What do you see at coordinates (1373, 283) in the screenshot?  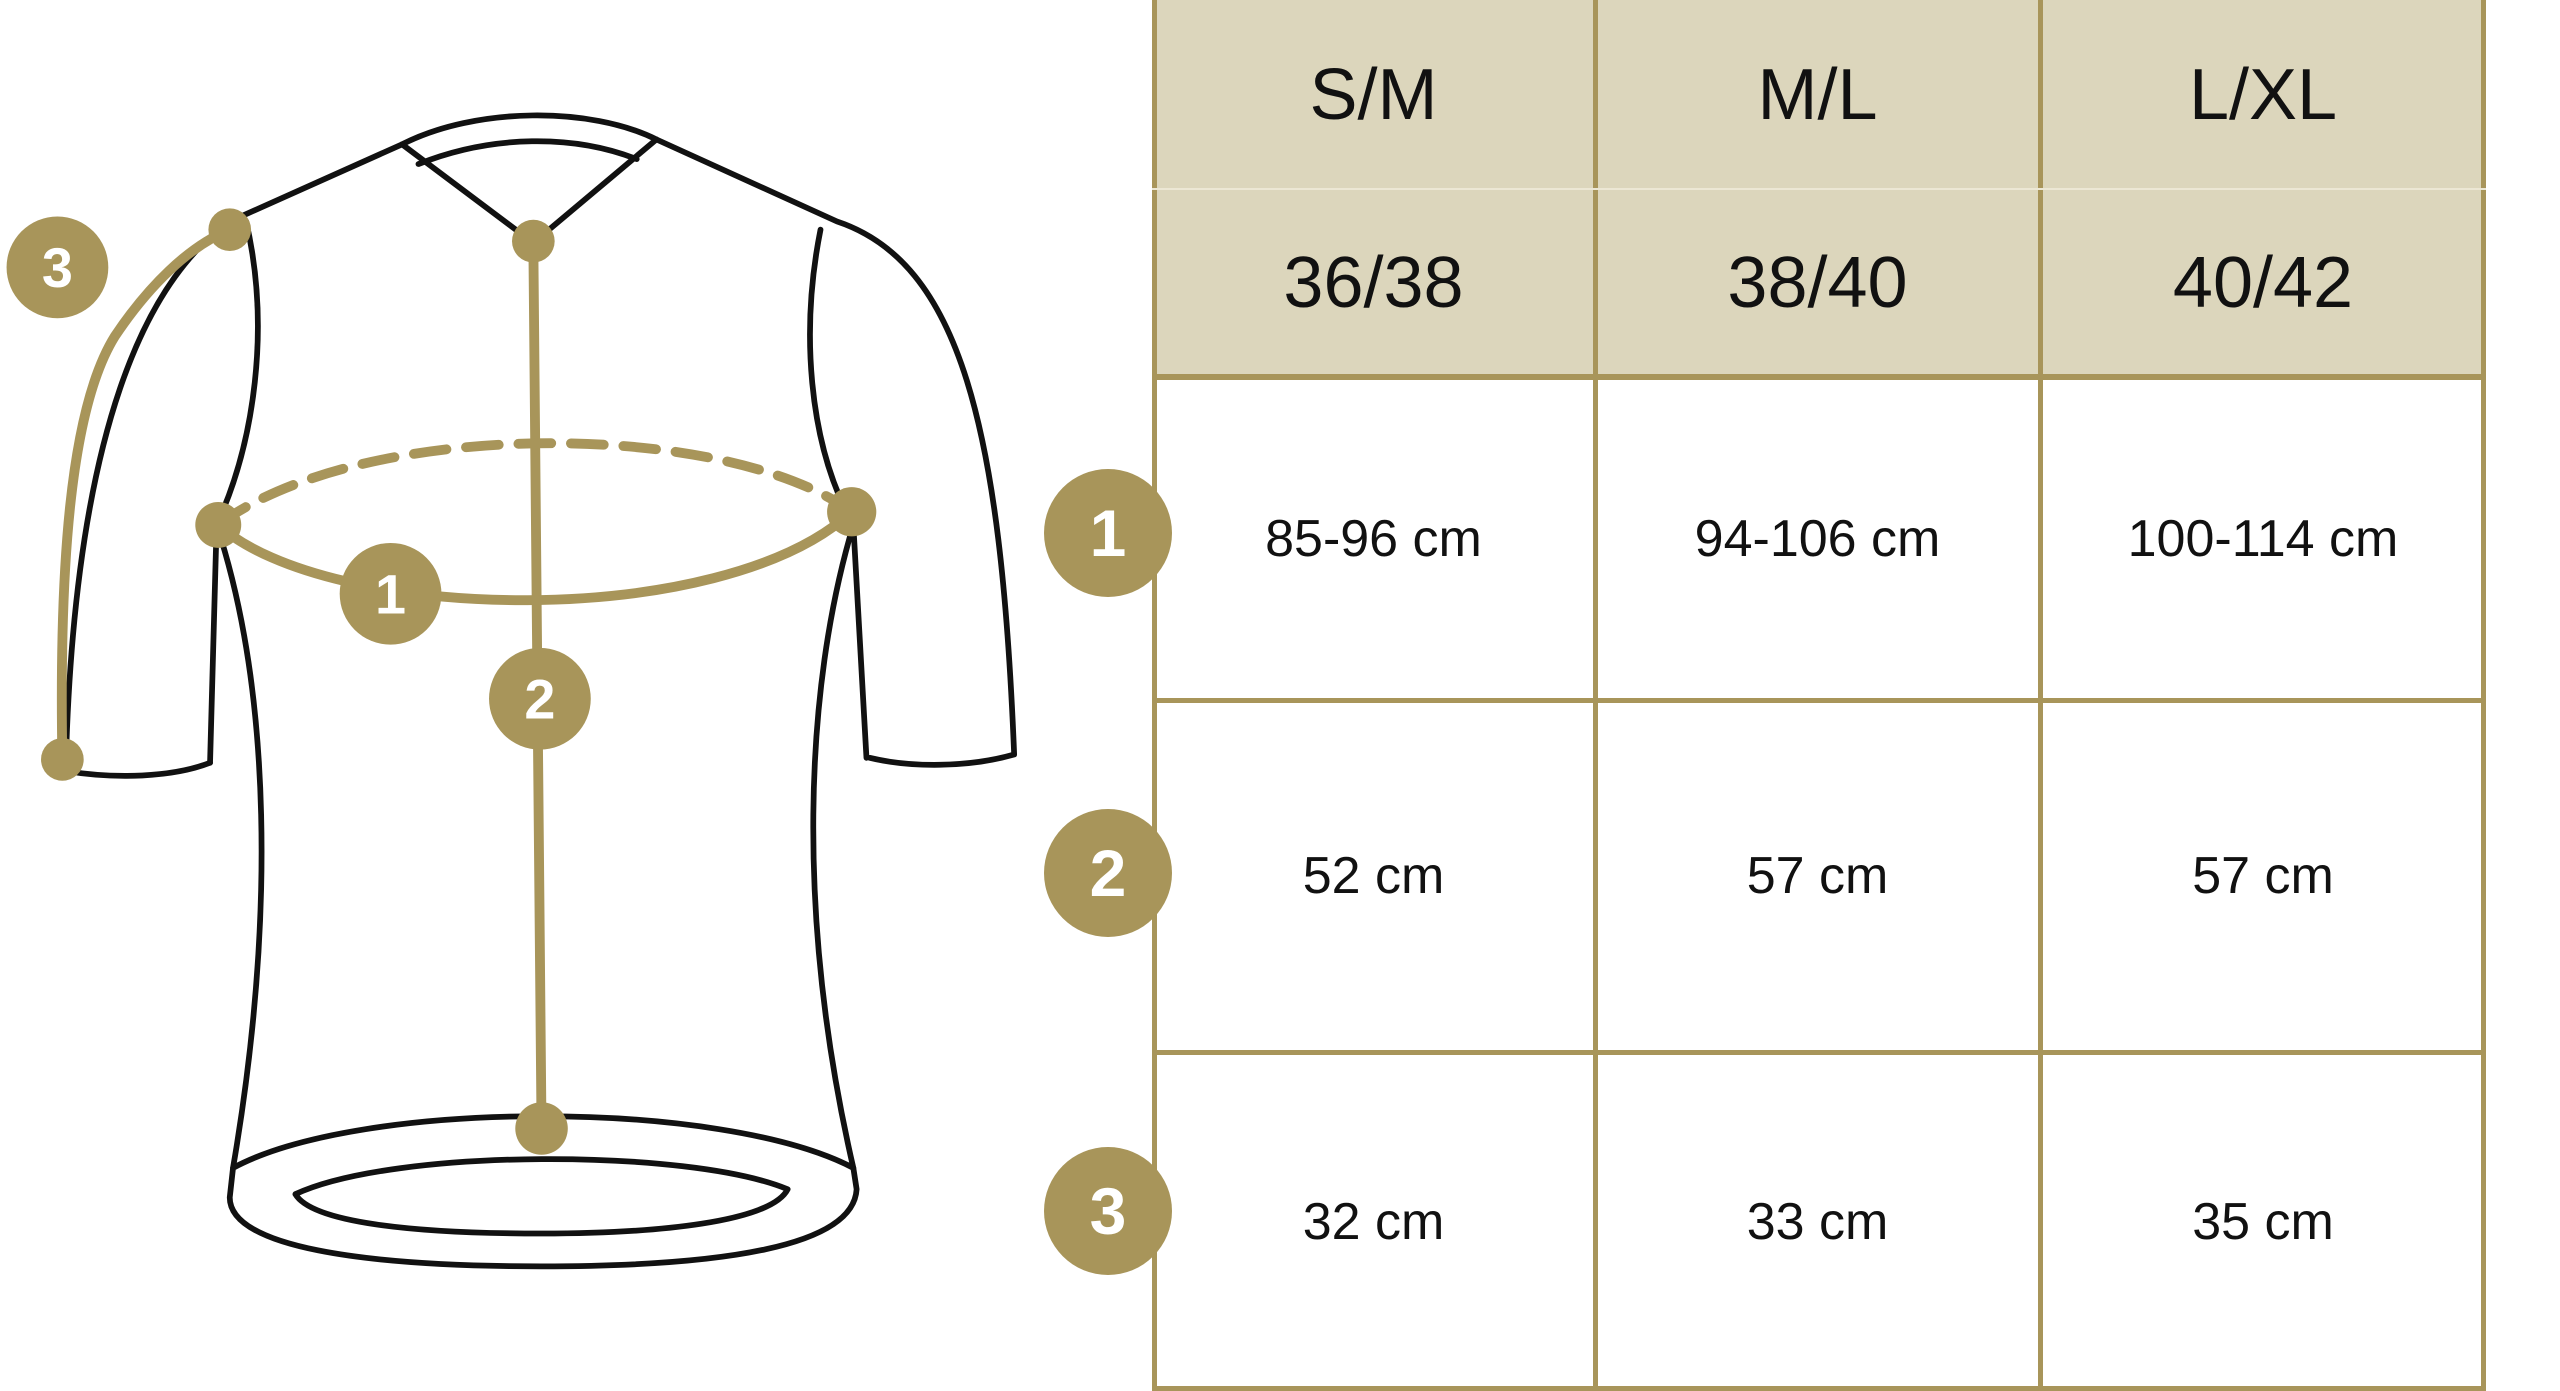 I see `eu-size-sm: 36/38` at bounding box center [1373, 283].